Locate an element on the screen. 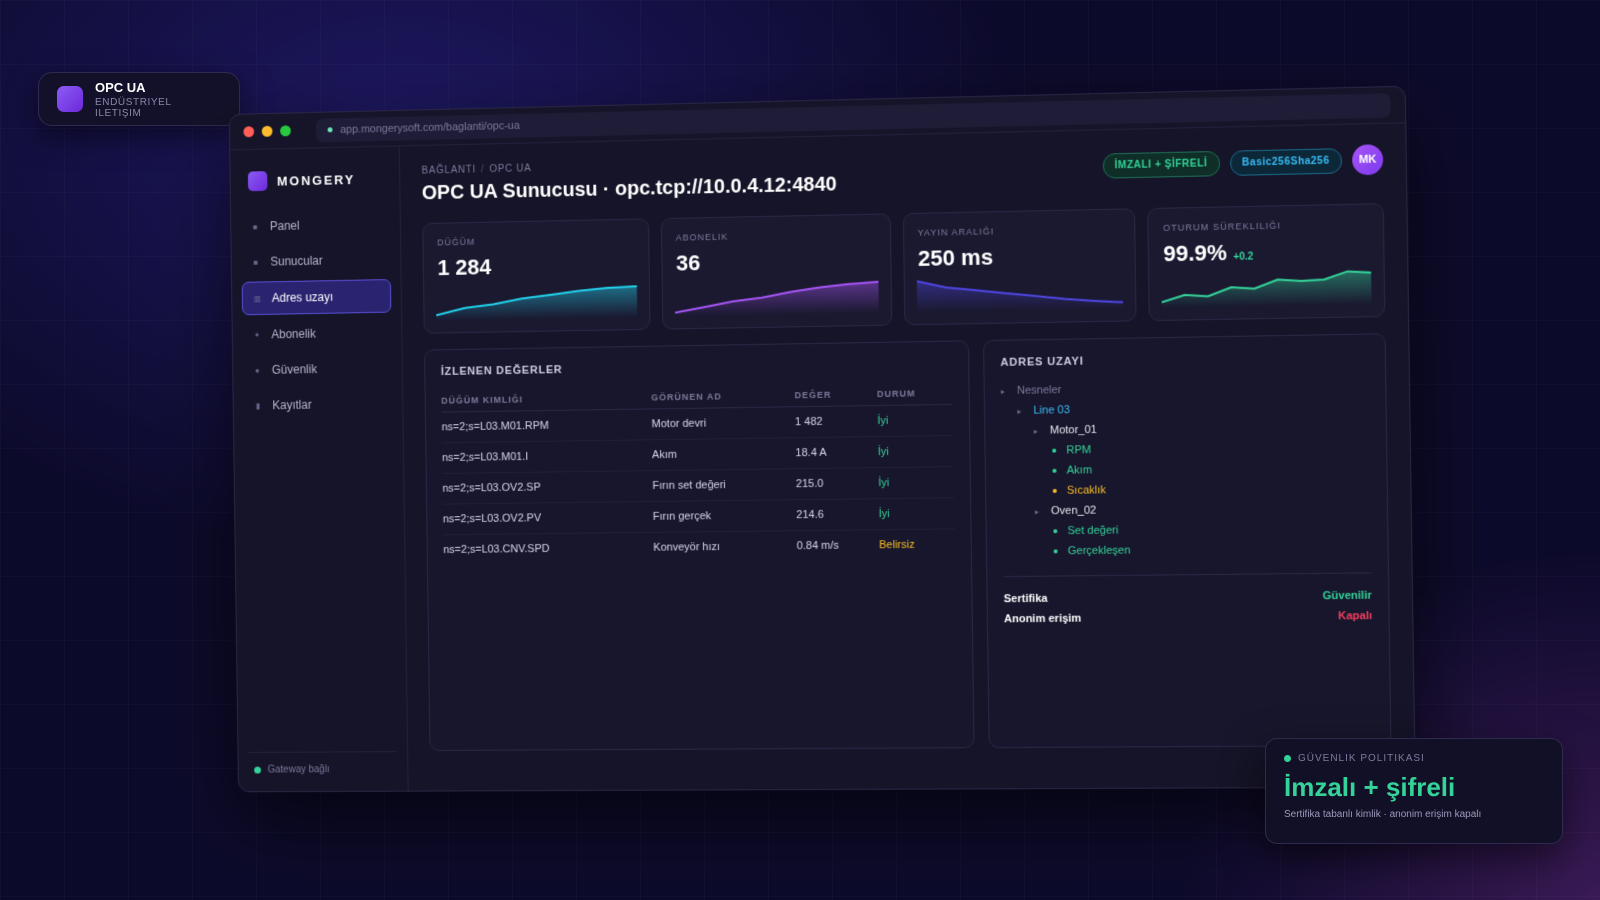 The width and height of the screenshot is (1600, 900). kpi-value-text: 1 284 is located at coordinates (464, 267).